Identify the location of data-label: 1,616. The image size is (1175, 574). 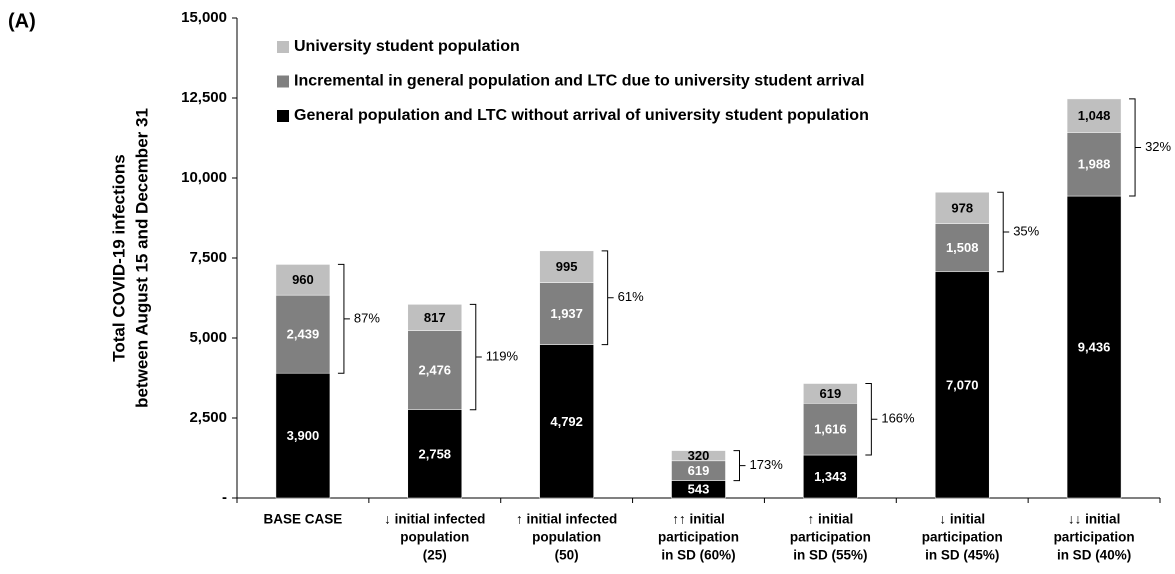
(830, 429).